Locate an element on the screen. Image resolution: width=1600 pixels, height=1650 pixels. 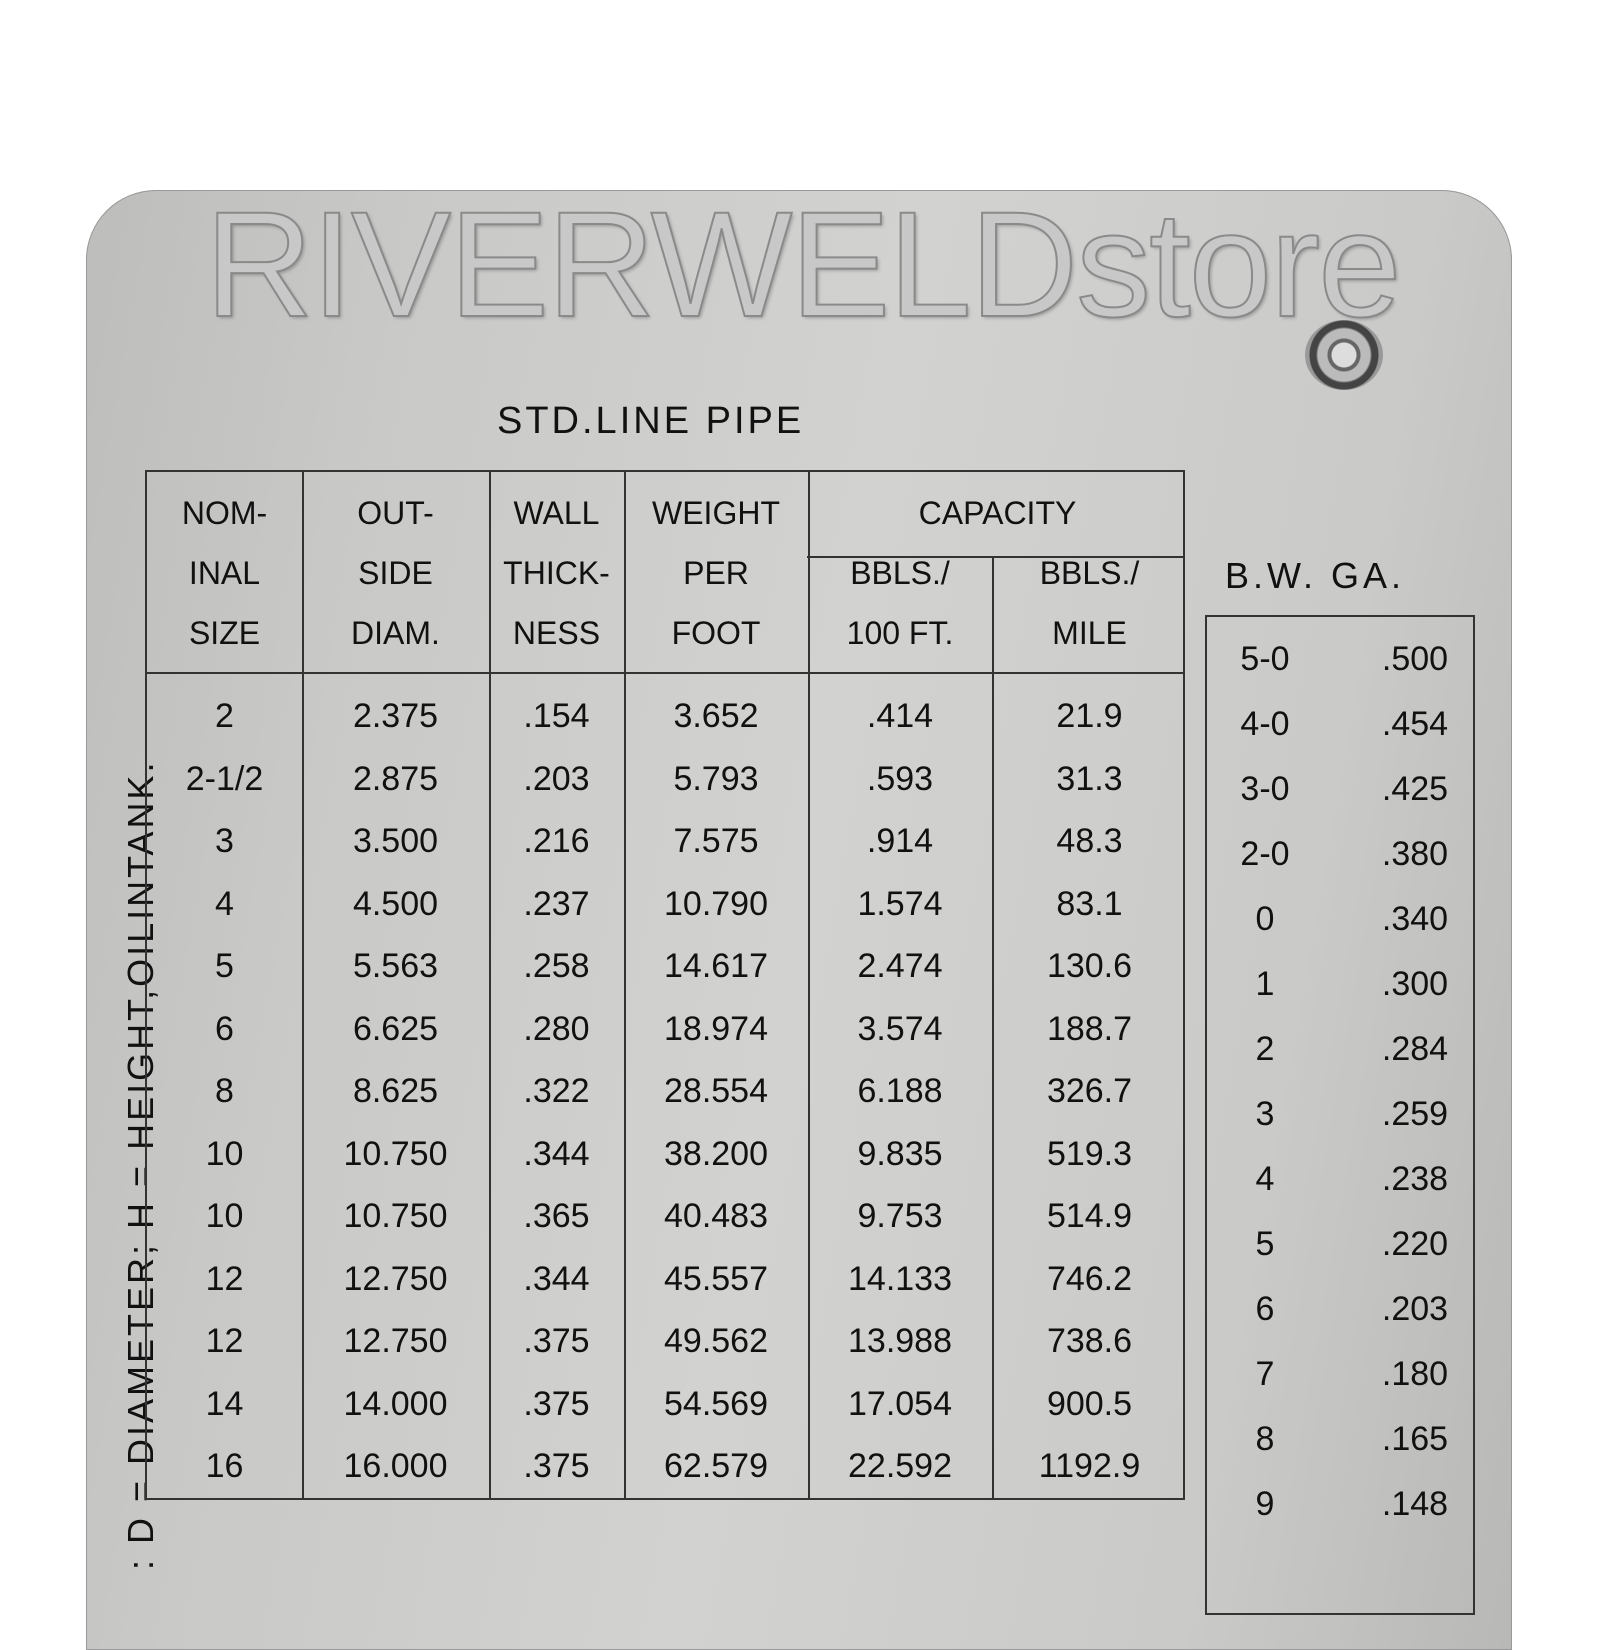
bw-cell: 3-0 is located at coordinates (1265, 789).